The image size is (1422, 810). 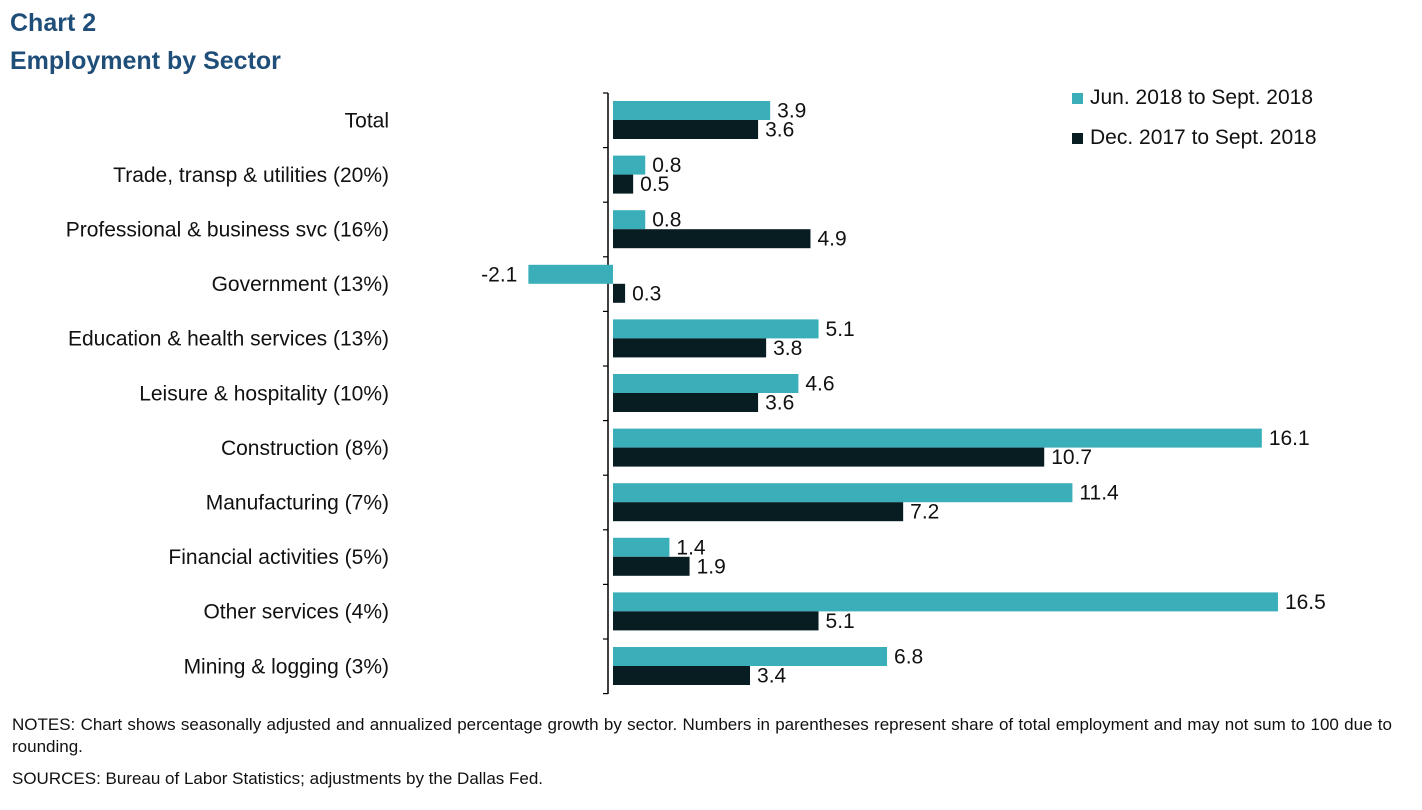 I want to click on data-label-series1: 5.1, so click(x=840, y=329).